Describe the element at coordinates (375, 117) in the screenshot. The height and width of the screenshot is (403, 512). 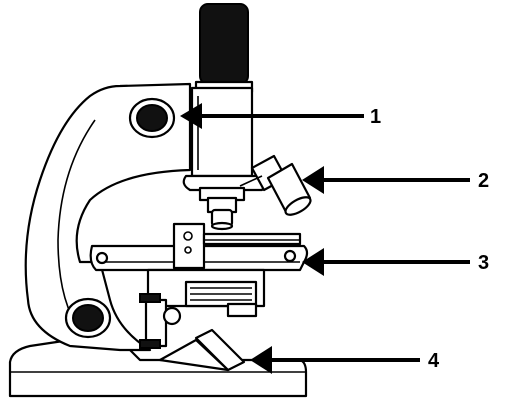
I see `label-1: 1` at that location.